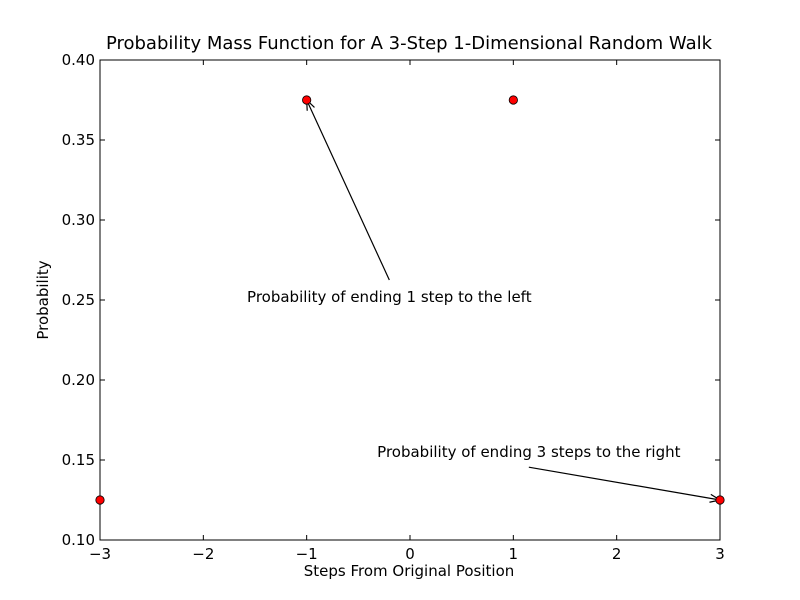  Describe the element at coordinates (617, 554) in the screenshot. I see `x-tick-label: 2` at that location.